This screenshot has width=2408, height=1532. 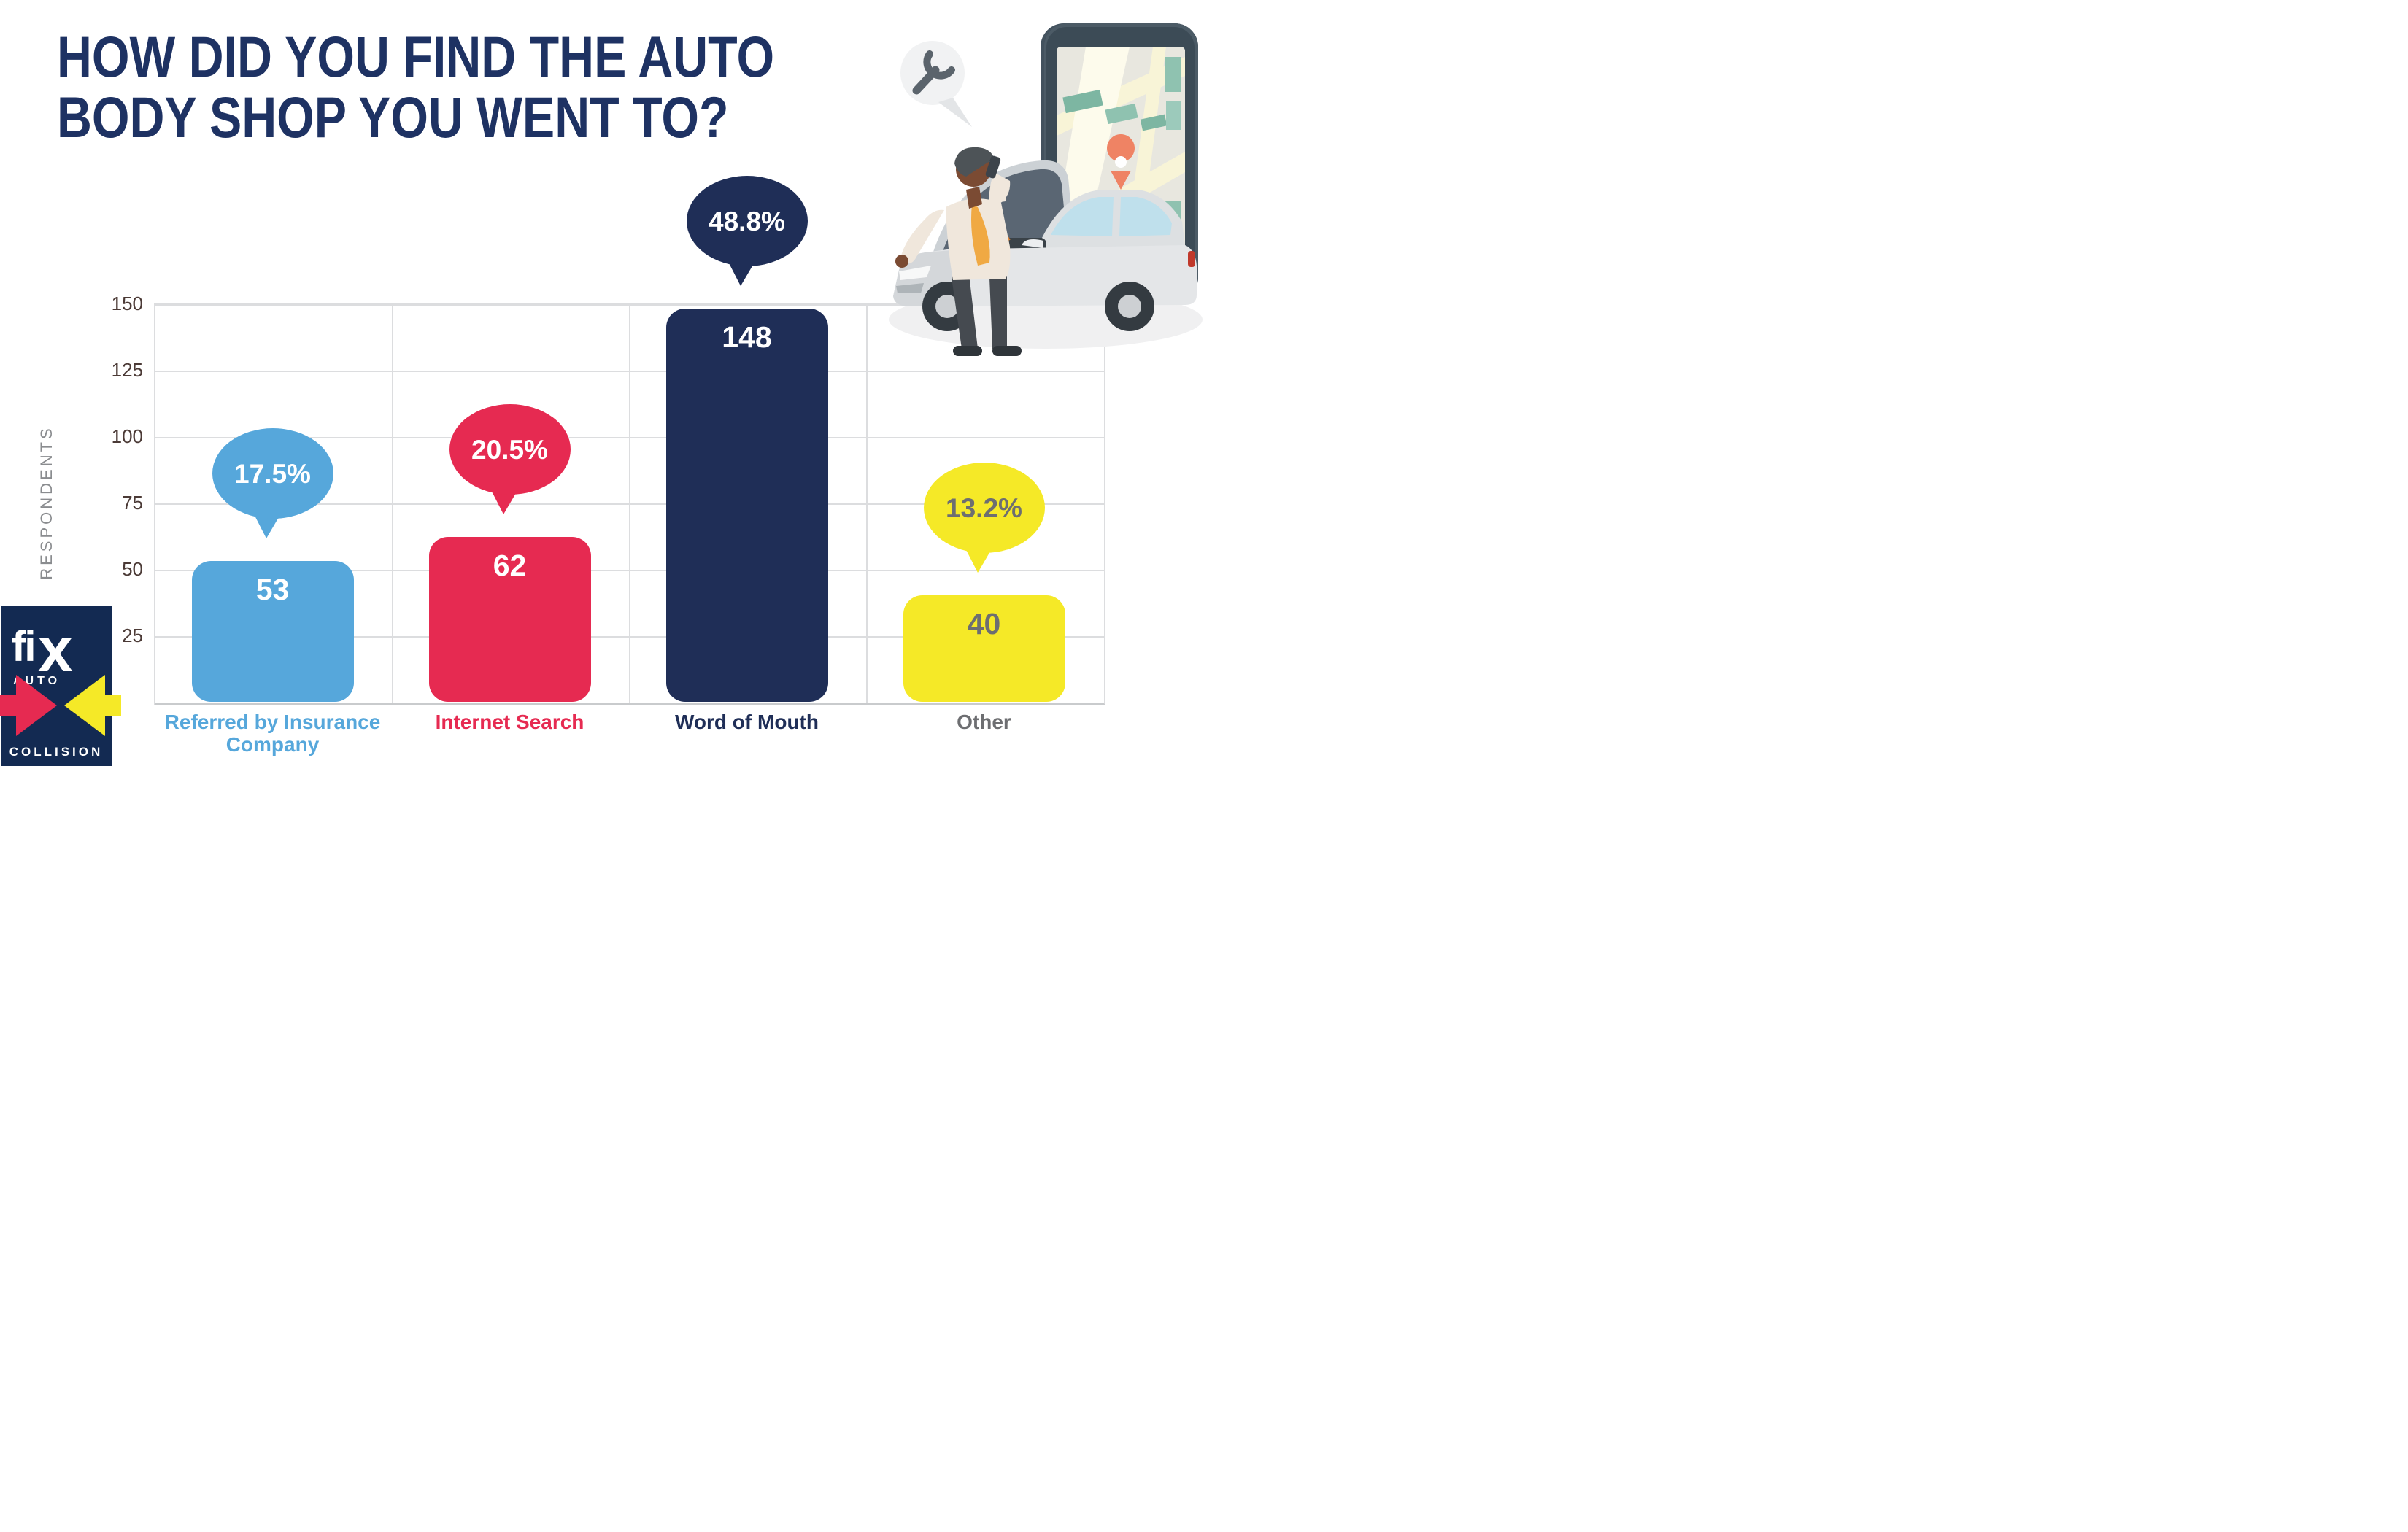 What do you see at coordinates (57, 752) in the screenshot?
I see `logo-division: COLLISION` at bounding box center [57, 752].